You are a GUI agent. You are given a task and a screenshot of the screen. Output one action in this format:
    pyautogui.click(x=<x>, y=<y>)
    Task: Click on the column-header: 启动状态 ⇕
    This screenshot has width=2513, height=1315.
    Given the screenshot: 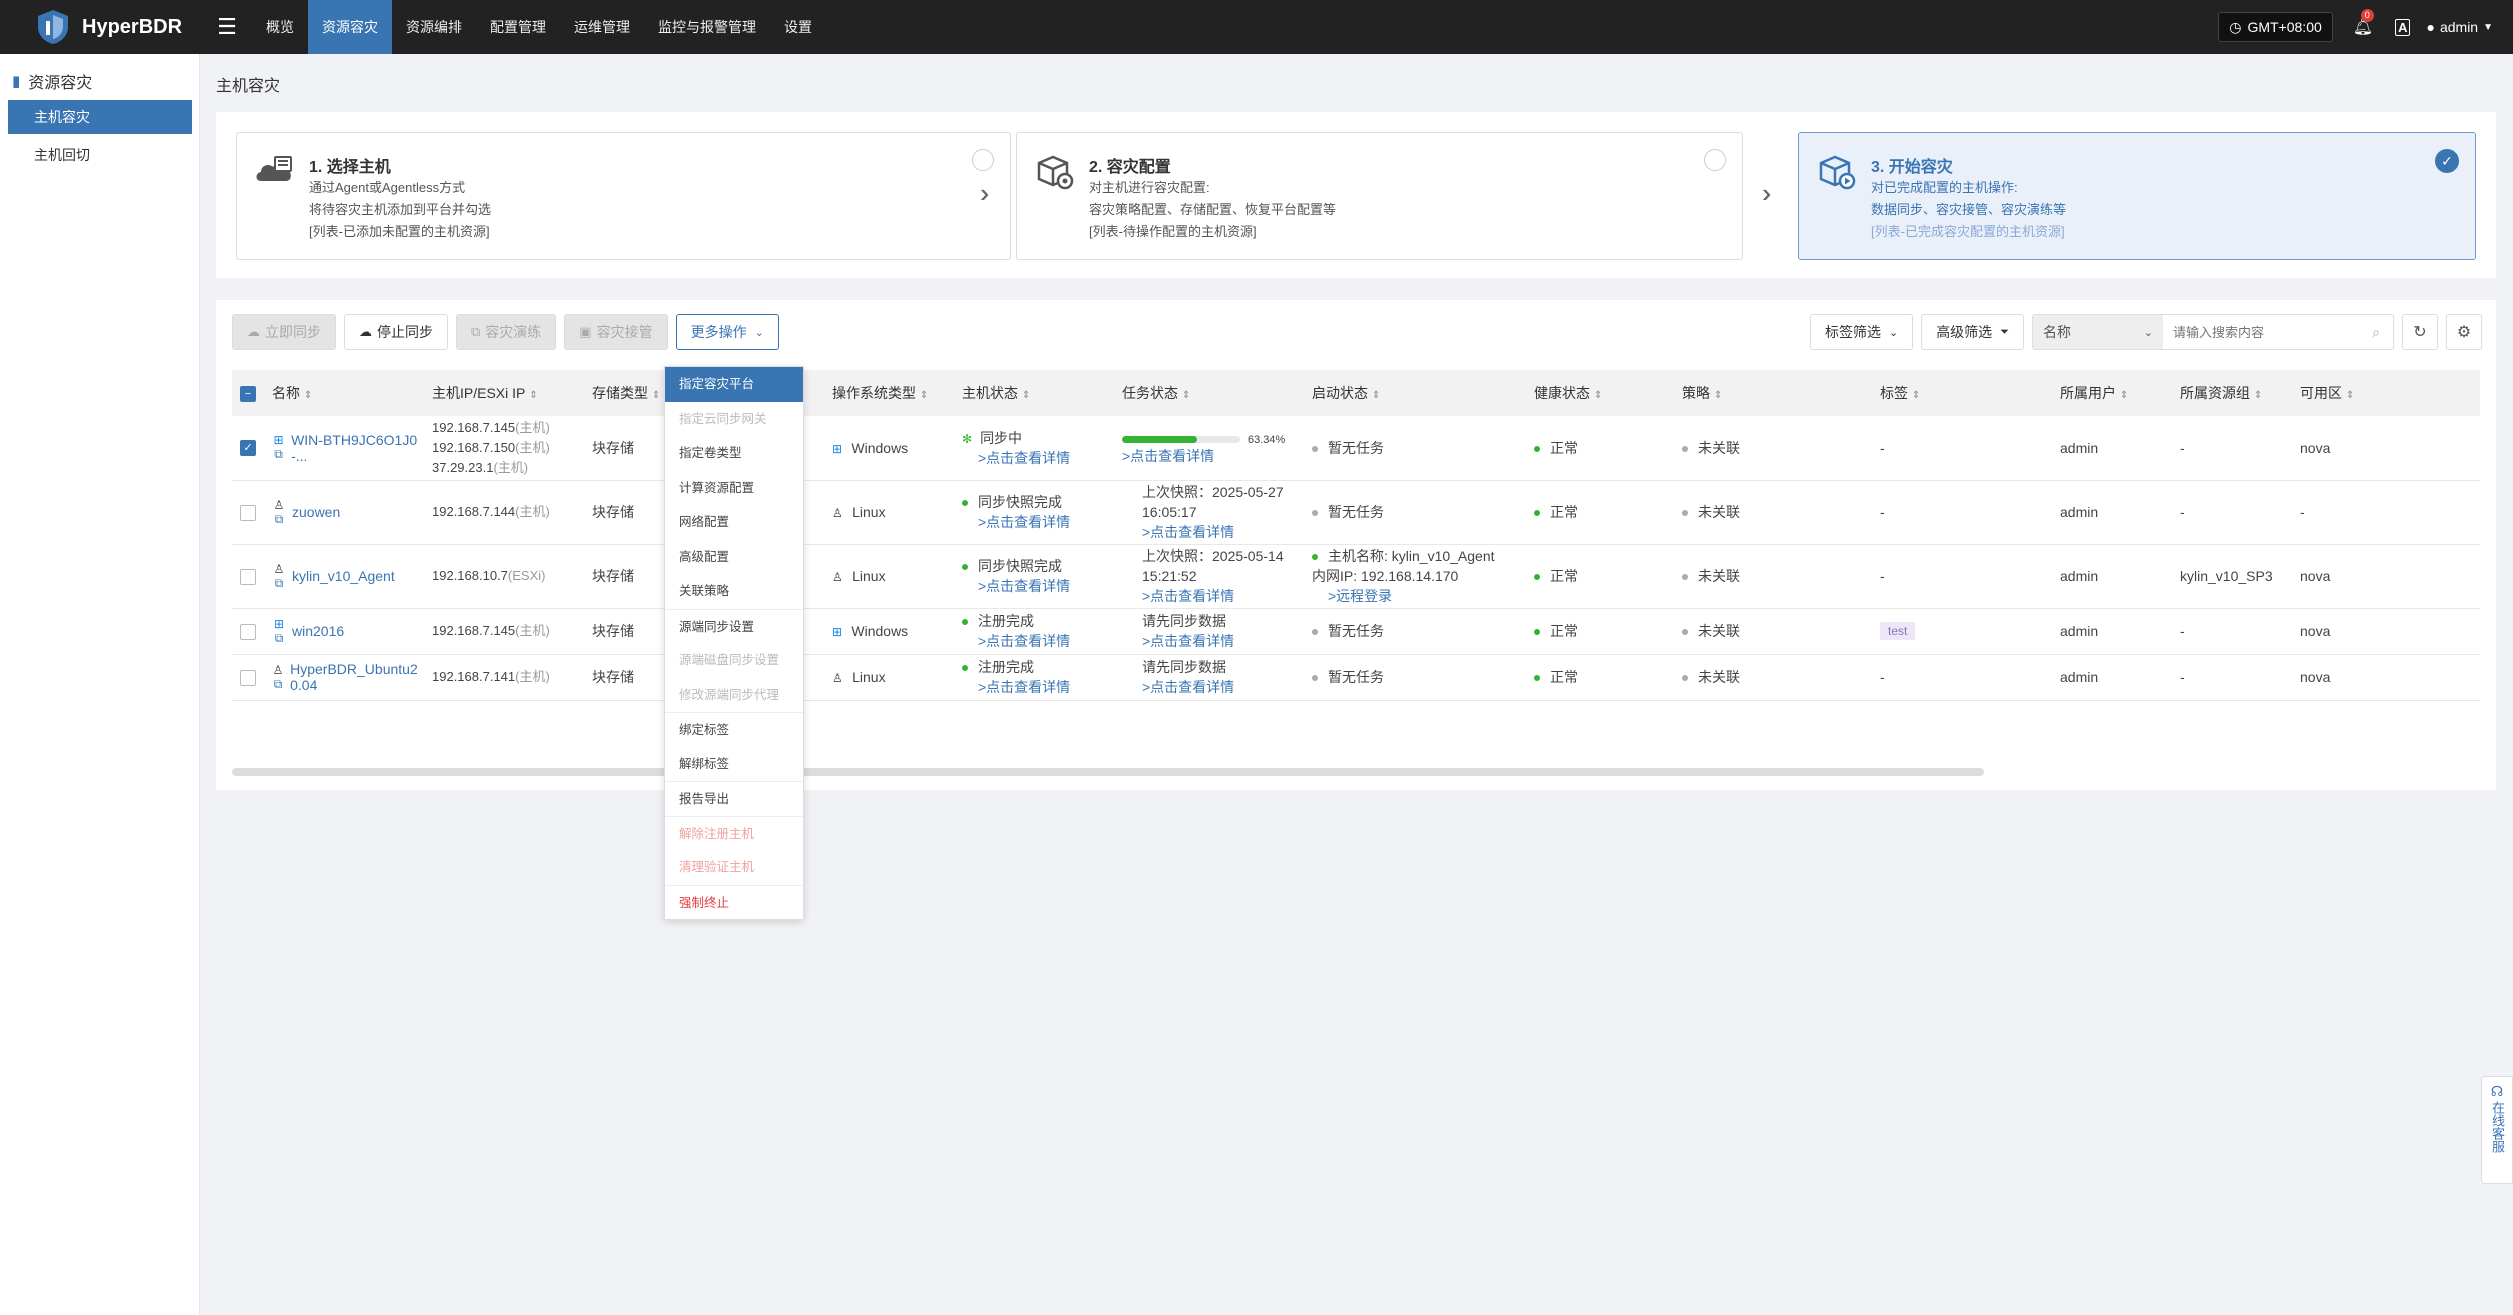 What is the action you would take?
    pyautogui.click(x=1415, y=393)
    